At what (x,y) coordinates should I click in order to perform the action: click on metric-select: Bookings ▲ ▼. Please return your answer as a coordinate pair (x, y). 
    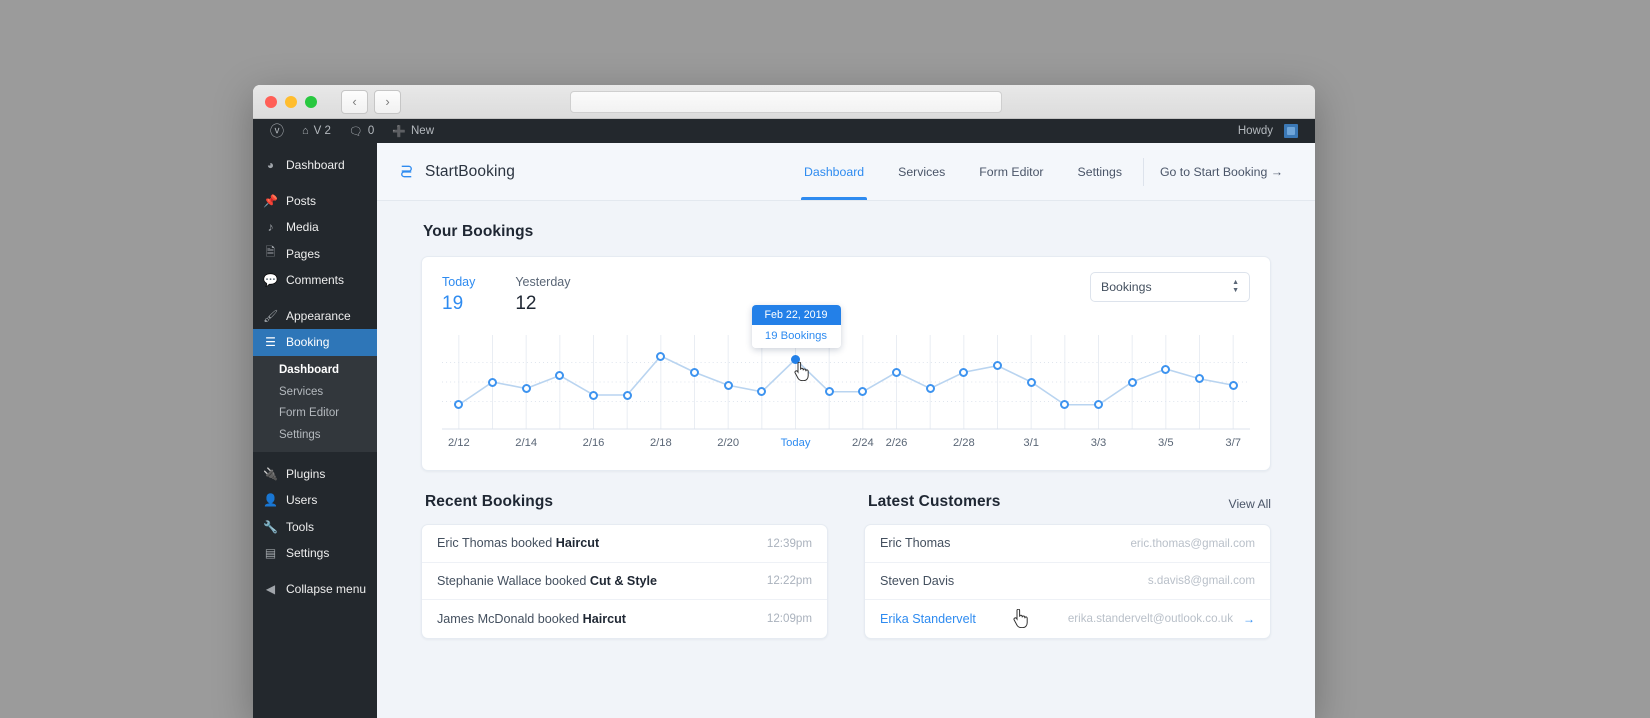
    Looking at the image, I should click on (1170, 287).